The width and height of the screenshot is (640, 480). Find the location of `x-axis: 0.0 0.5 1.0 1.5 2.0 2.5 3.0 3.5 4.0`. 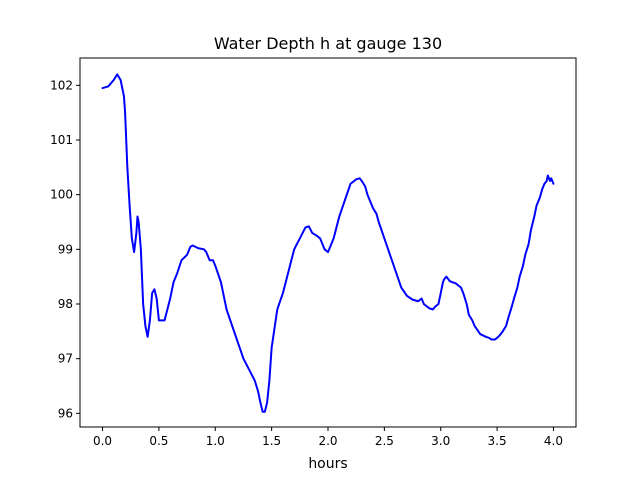

x-axis: 0.0 0.5 1.0 1.5 2.0 2.5 3.0 3.5 4.0 is located at coordinates (328, 437).